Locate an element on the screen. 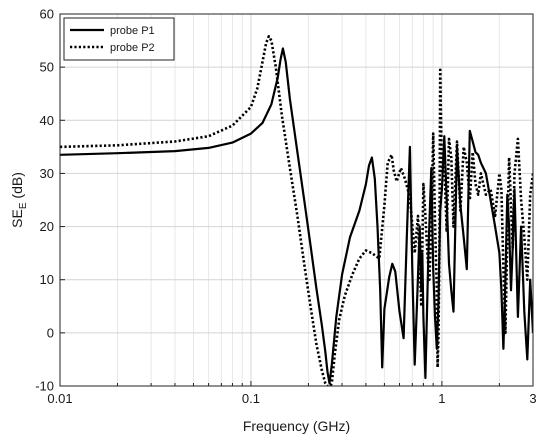  y-tick-label: 30 is located at coordinates (47, 173).